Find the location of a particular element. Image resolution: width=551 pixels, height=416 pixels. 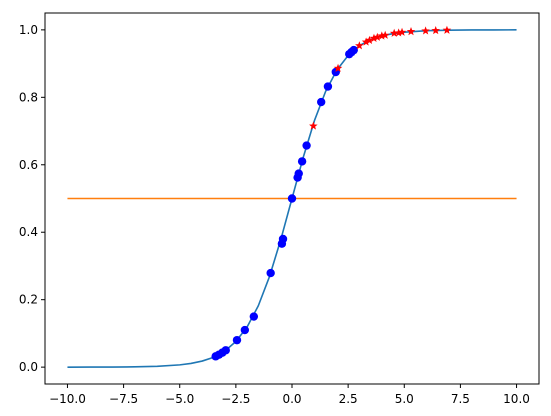

x-tick-label: 0.0 is located at coordinates (291, 399).